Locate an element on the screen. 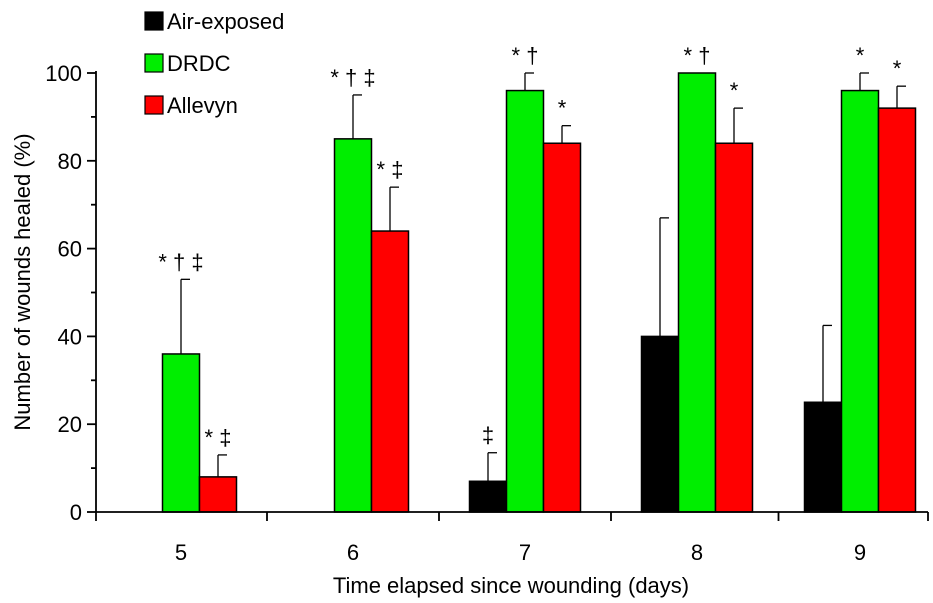 The height and width of the screenshot is (603, 933). legend-label: Allevyn is located at coordinates (202, 105).